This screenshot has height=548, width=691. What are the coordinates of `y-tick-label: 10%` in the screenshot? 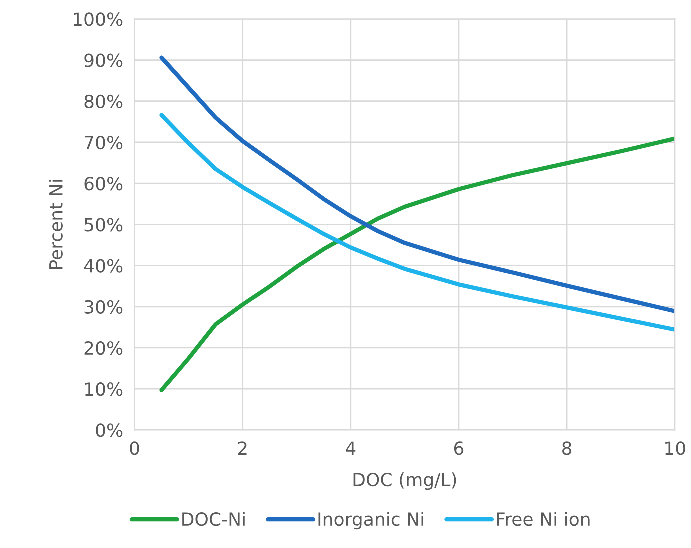 It's located at (104, 389).